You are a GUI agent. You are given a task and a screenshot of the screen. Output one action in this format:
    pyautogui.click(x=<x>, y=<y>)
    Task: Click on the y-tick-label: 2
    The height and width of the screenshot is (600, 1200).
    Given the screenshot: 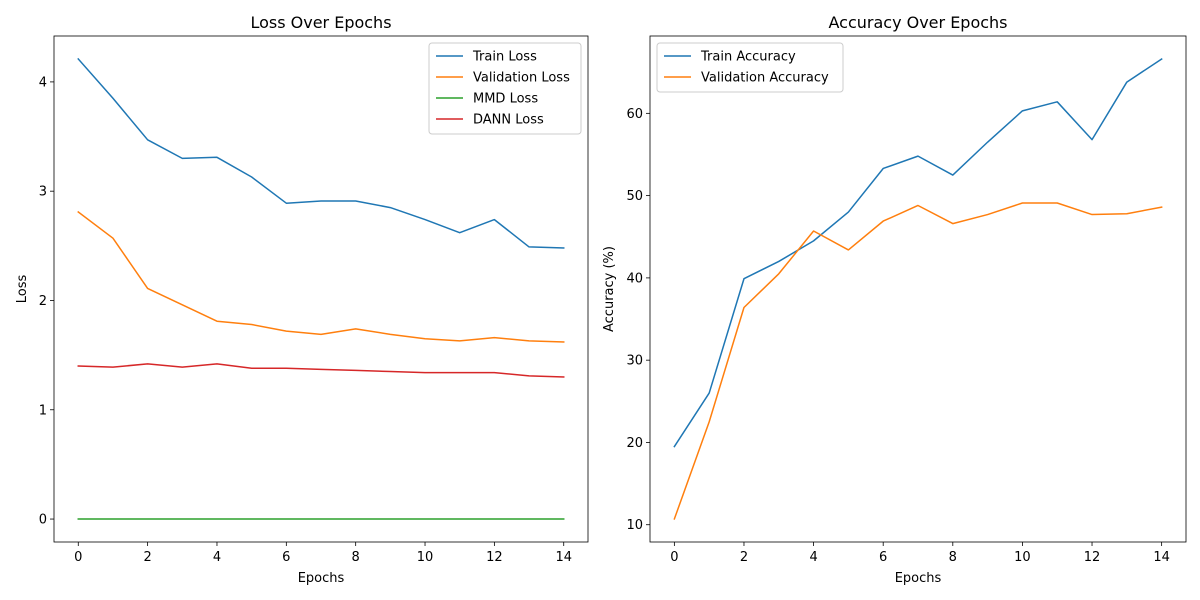 What is the action you would take?
    pyautogui.click(x=43, y=301)
    